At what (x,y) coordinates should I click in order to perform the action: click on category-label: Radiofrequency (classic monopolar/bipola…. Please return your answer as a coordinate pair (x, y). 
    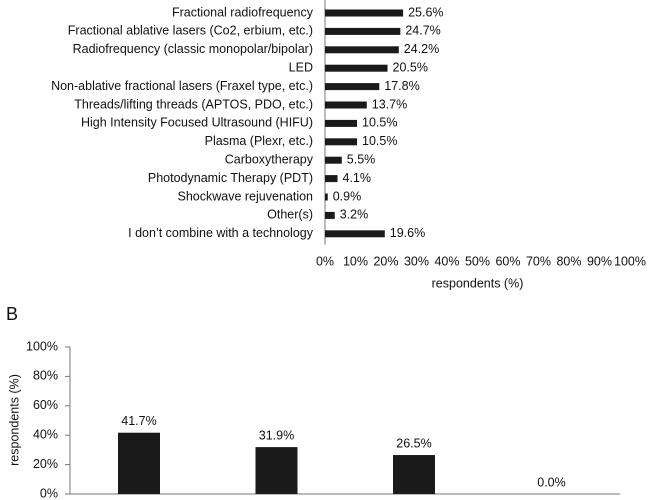
    Looking at the image, I should click on (193, 49).